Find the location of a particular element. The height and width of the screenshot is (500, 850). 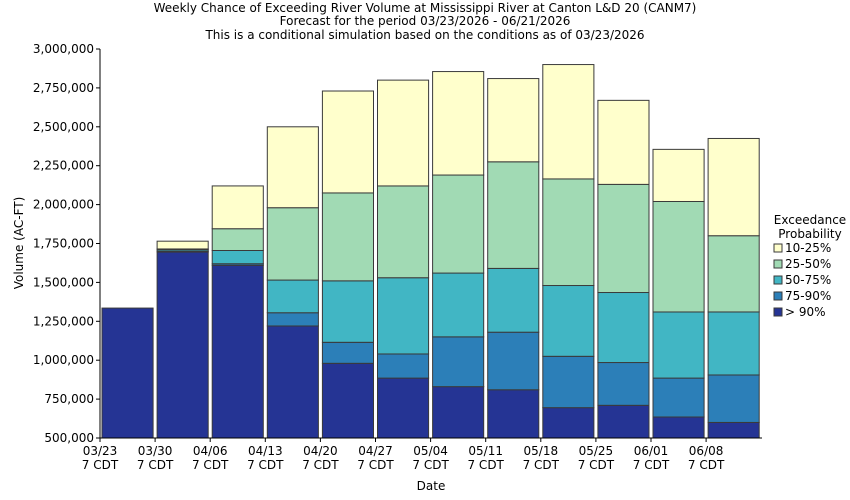

legend-label: 25-50% is located at coordinates (808, 264).